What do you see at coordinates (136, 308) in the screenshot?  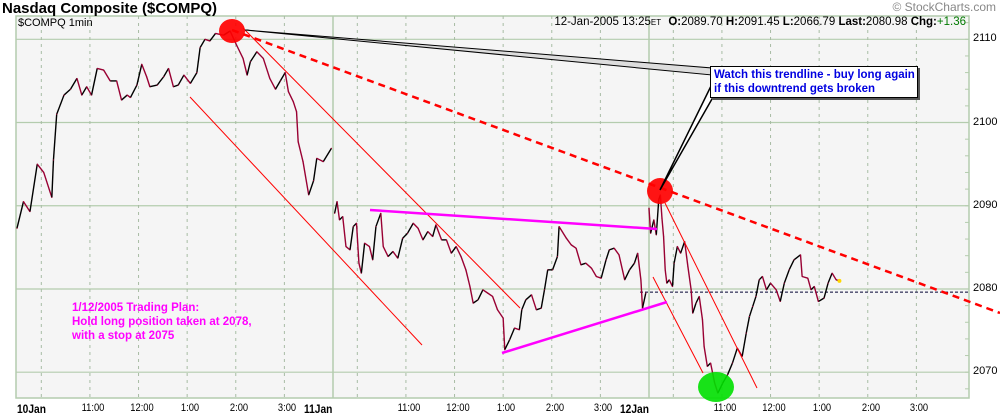 I see `plan-line: 1/12/2005 Trading Plan:` at bounding box center [136, 308].